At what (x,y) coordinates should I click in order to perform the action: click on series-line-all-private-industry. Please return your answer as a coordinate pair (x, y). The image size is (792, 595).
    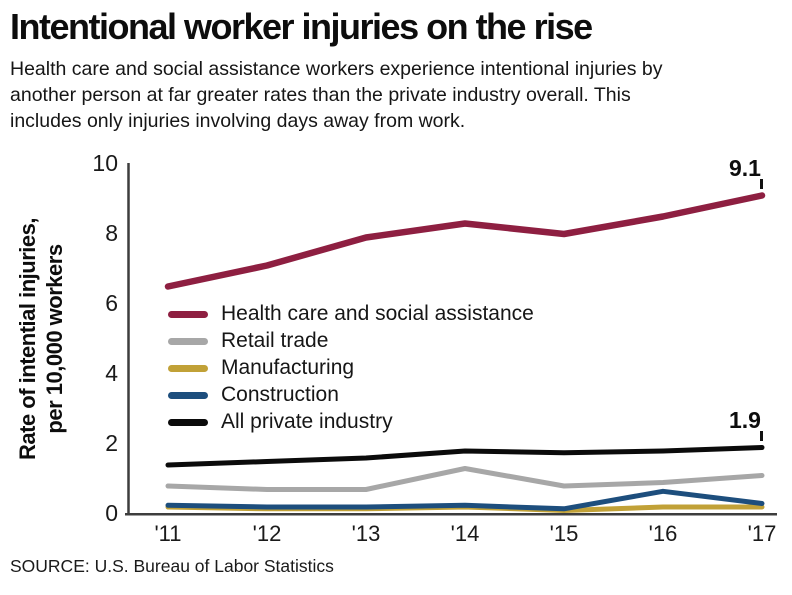
    Looking at the image, I should click on (465, 456).